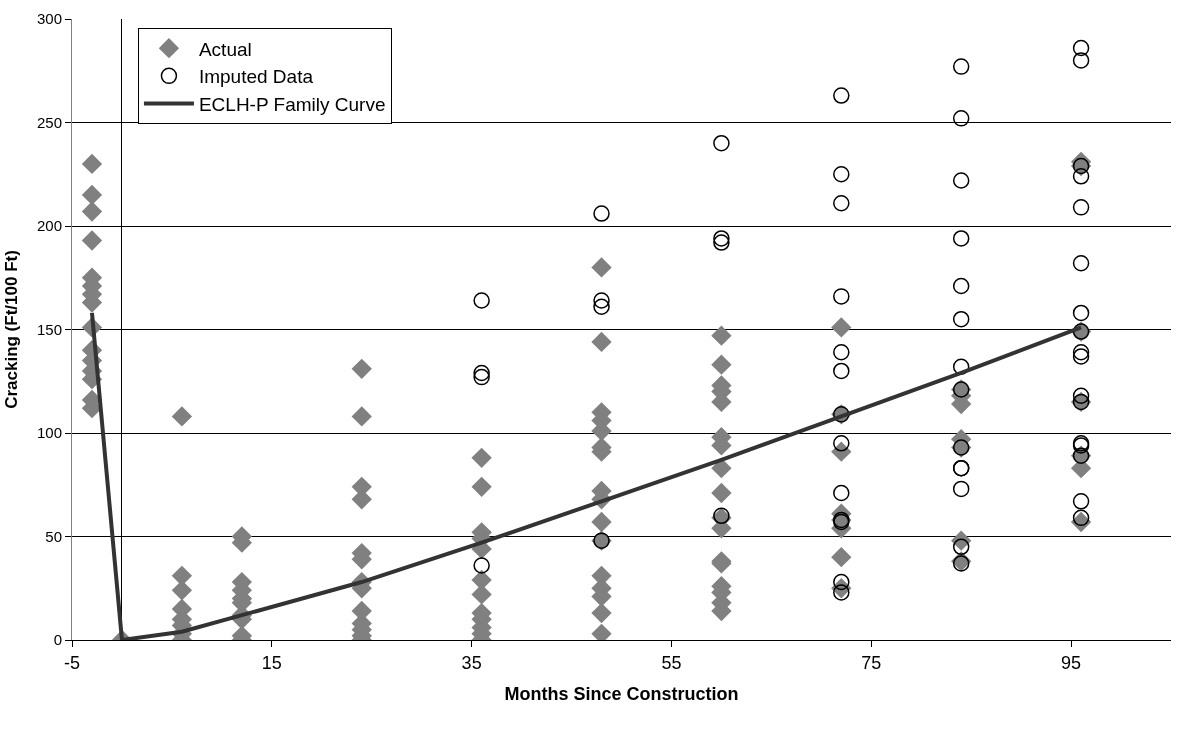 Image resolution: width=1183 pixels, height=740 pixels. I want to click on x-tick-label: 75, so click(871, 662).